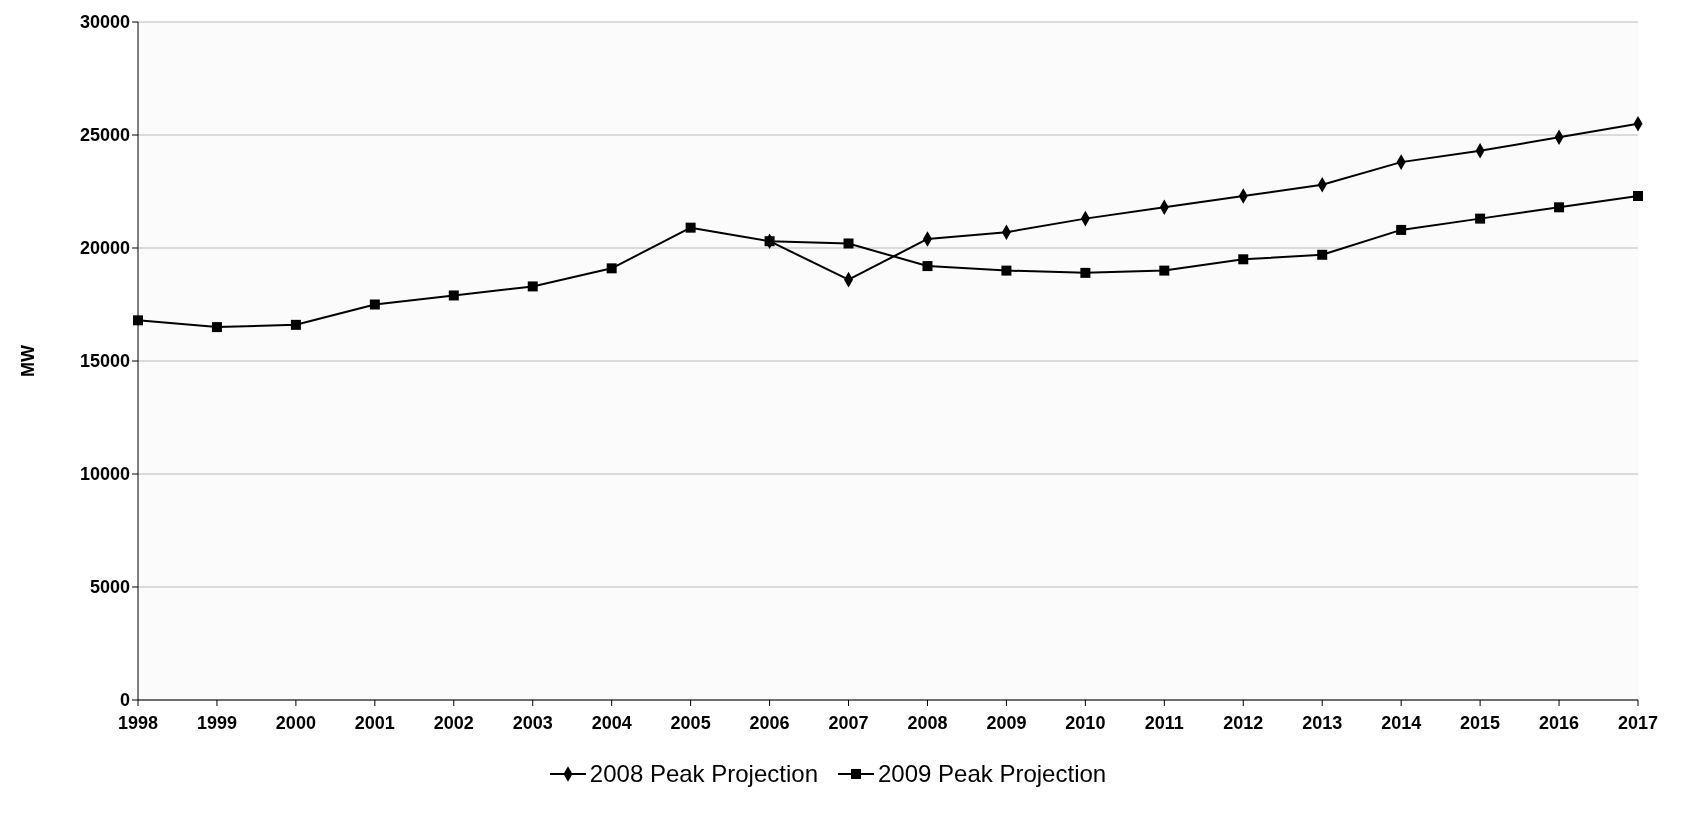  Describe the element at coordinates (848, 722) in the screenshot. I see `x-tick-label: 2007` at that location.